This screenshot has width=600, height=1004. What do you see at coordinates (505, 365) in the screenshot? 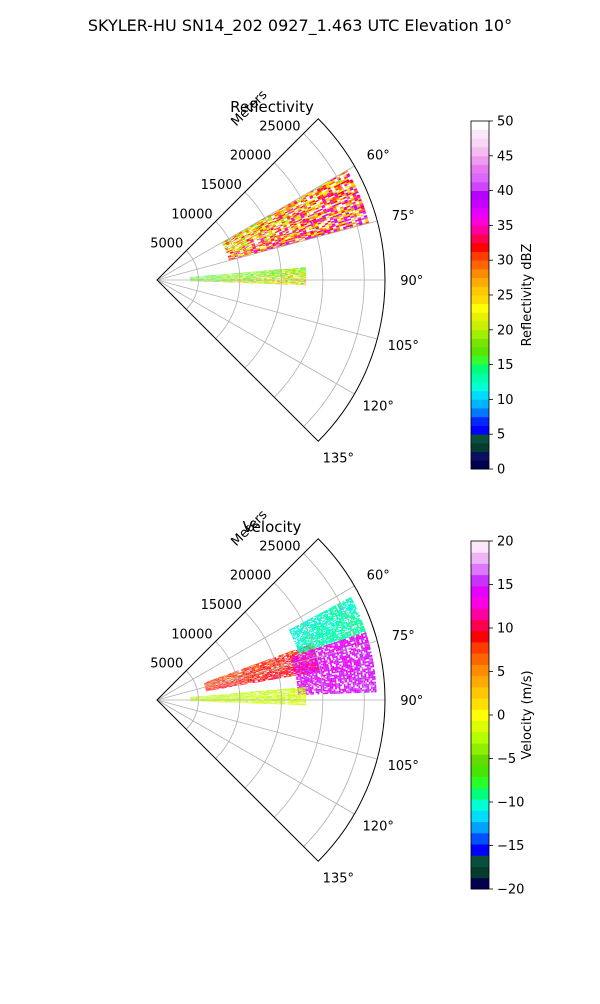
I see `colorbar-tick-label: 15` at bounding box center [505, 365].